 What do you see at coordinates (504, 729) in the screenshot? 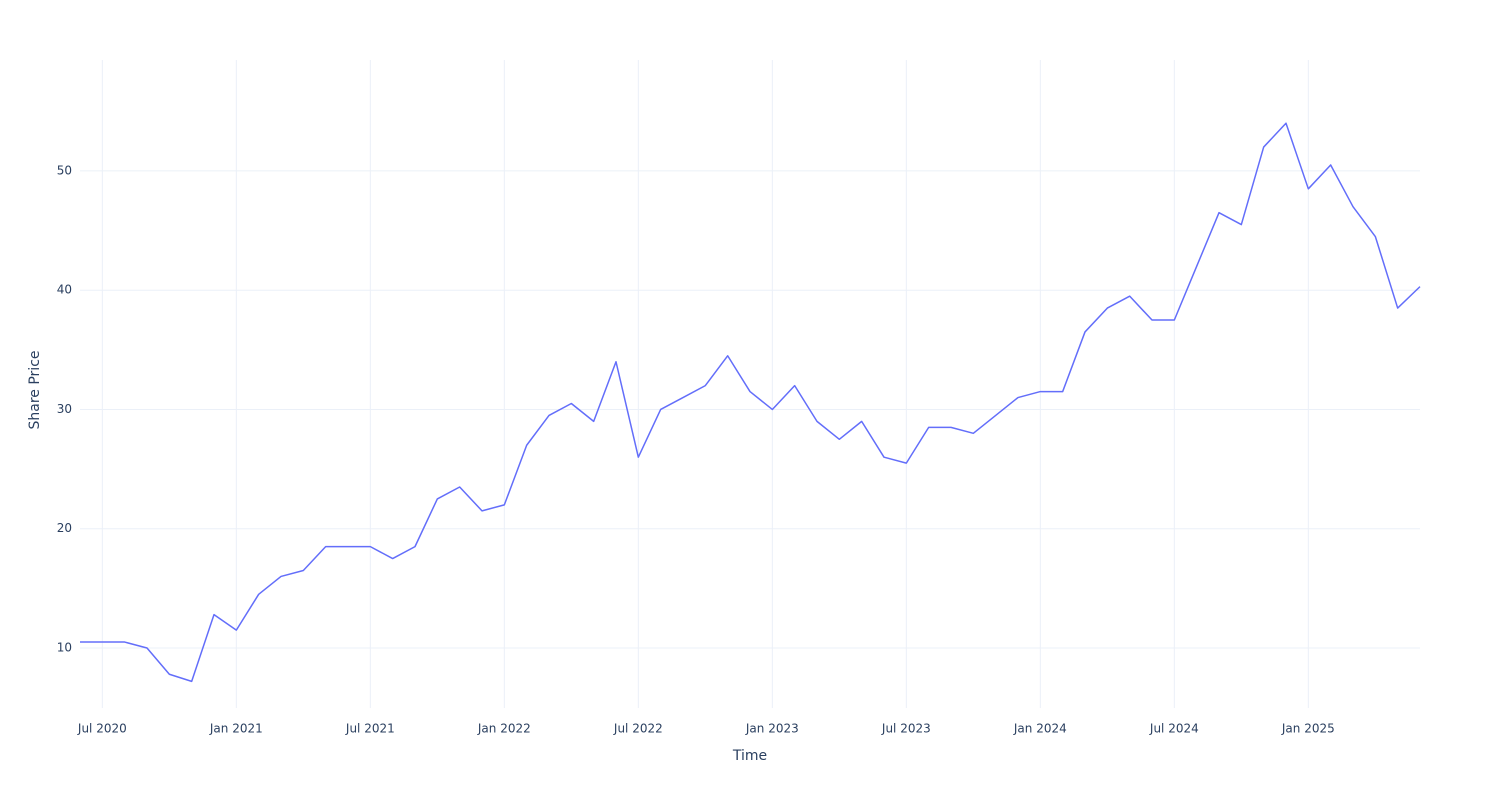
I see `x-tick-label: Jan 2022` at bounding box center [504, 729].